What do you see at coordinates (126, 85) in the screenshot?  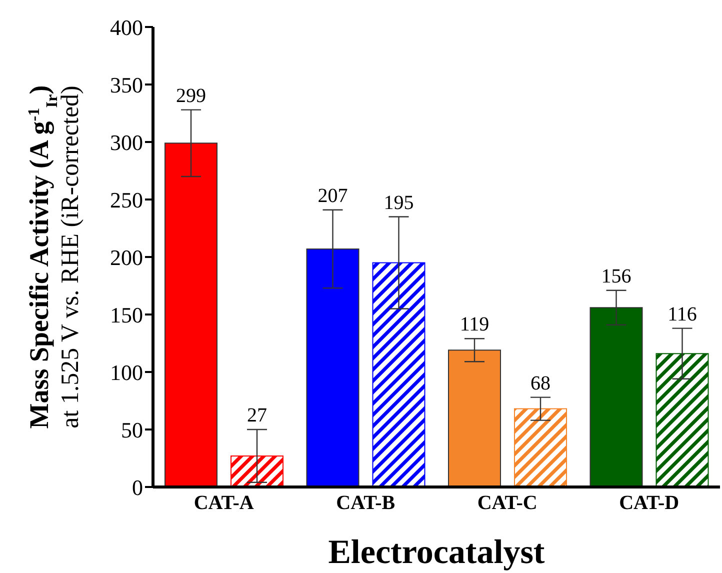 I see `y-tick-label: 350` at bounding box center [126, 85].